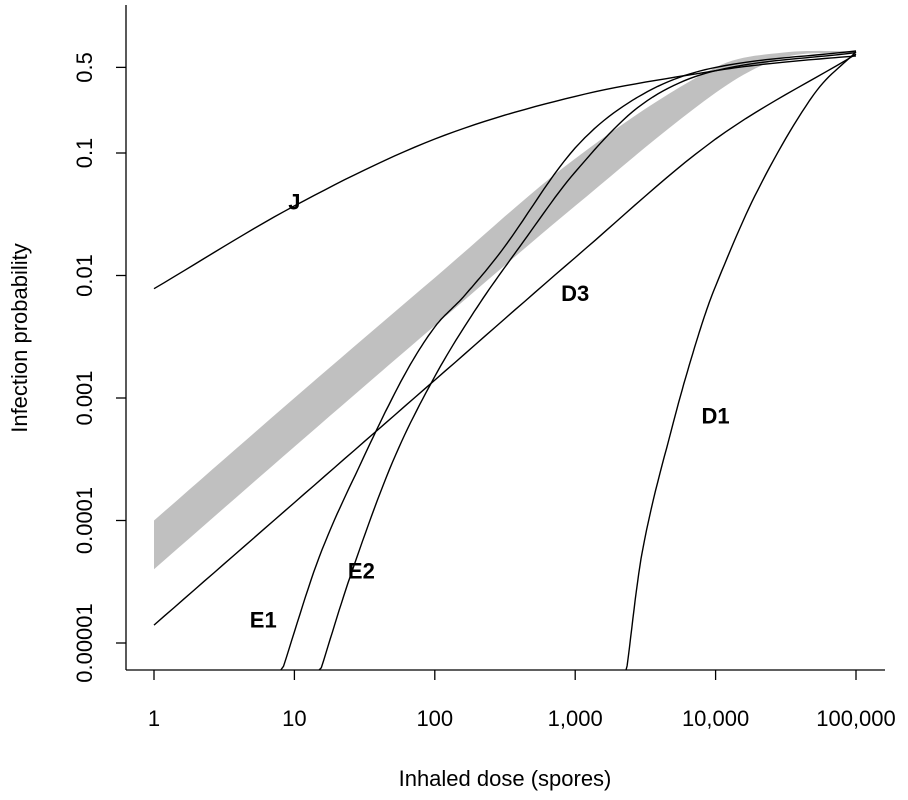 The height and width of the screenshot is (800, 908). I want to click on y-tick-label: 0.1, so click(84, 153).